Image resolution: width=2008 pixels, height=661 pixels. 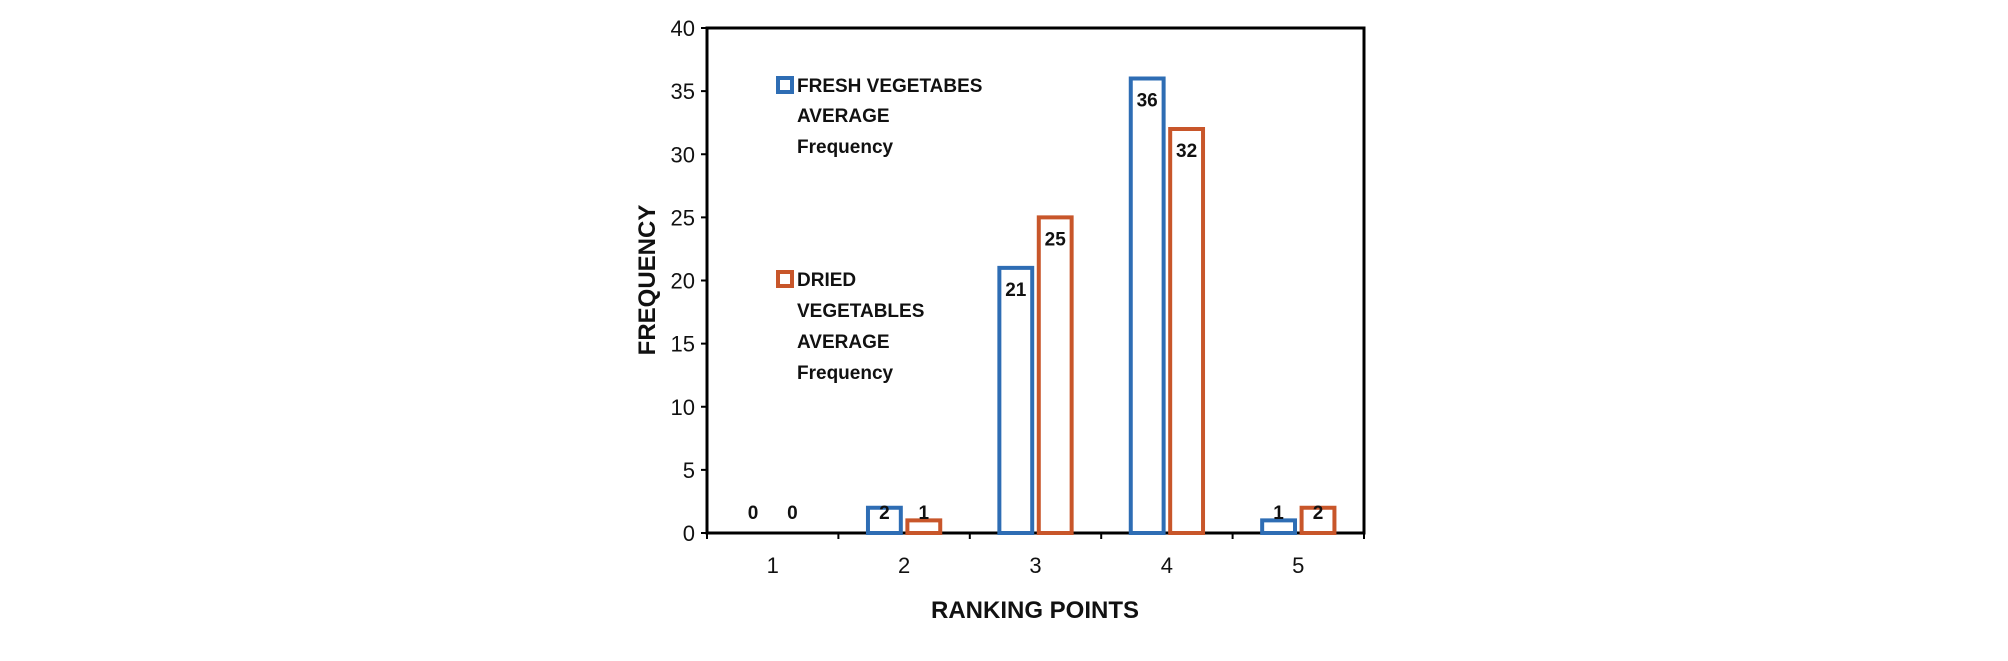 I want to click on x-axis-title: RANKING POINTS, so click(x=1035, y=610).